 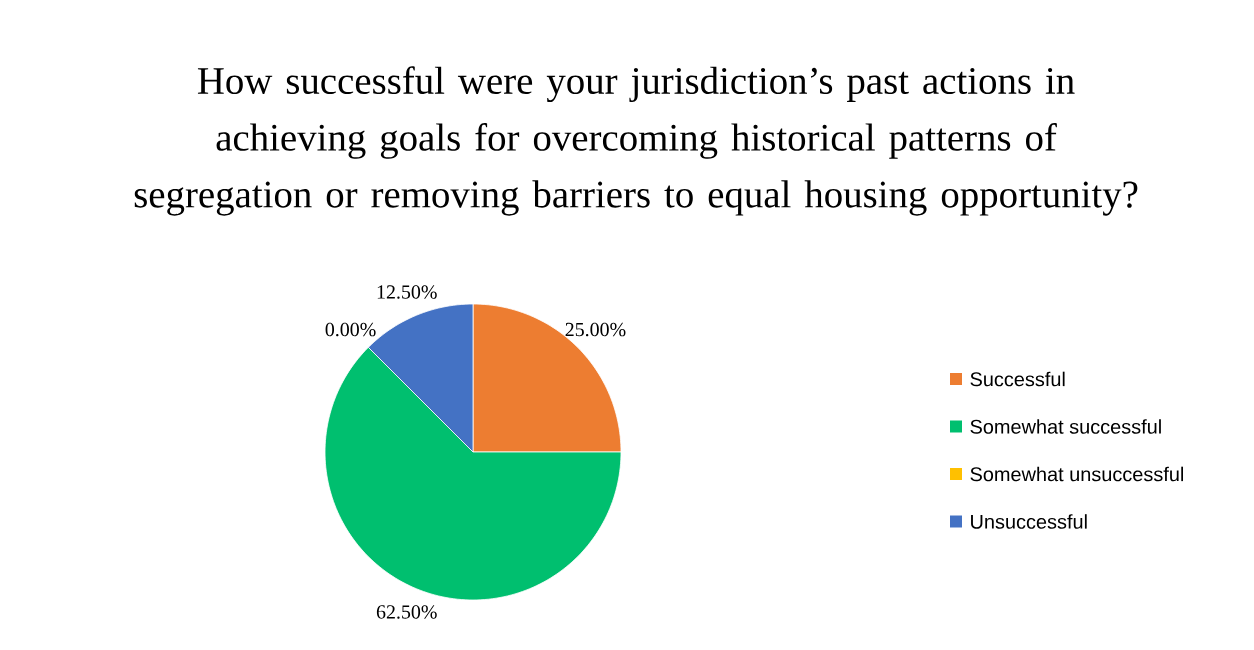 What do you see at coordinates (407, 292) in the screenshot?
I see `data-label: 12.50%` at bounding box center [407, 292].